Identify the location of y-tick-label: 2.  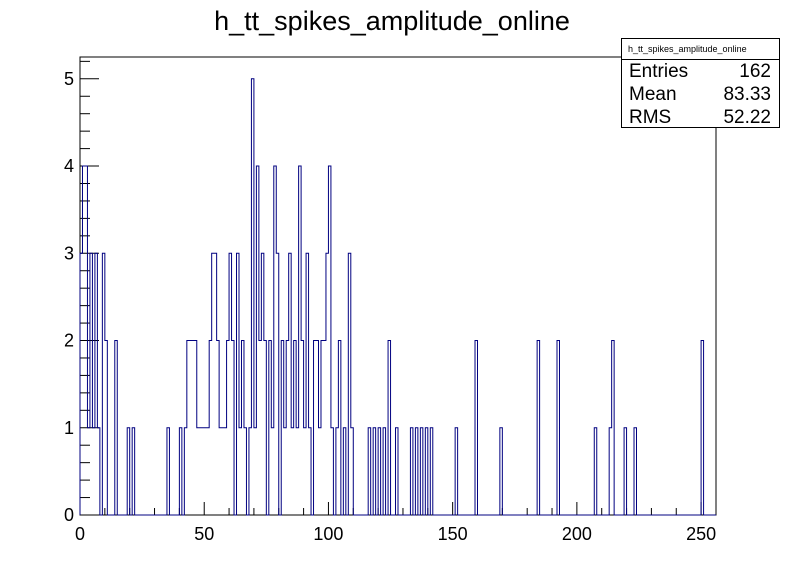
(69, 341).